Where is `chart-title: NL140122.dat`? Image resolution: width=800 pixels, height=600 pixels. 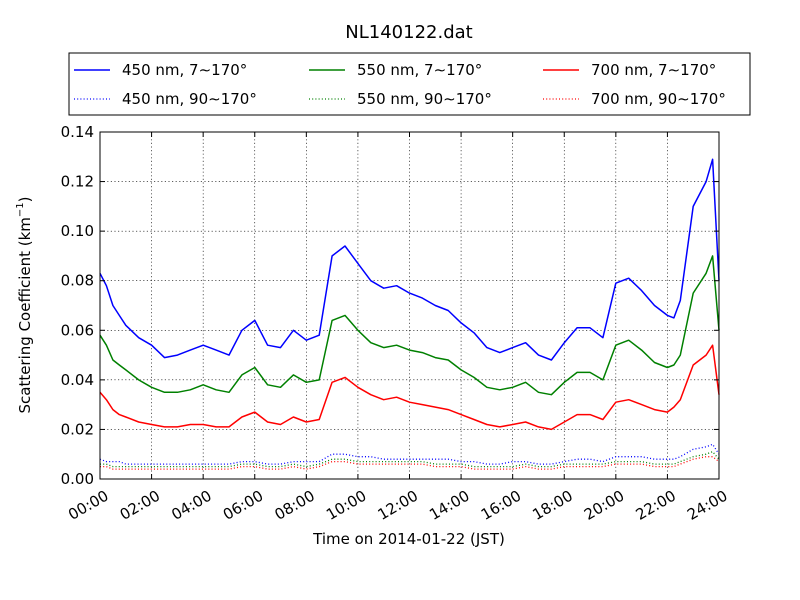
chart-title: NL140122.dat is located at coordinates (408, 32).